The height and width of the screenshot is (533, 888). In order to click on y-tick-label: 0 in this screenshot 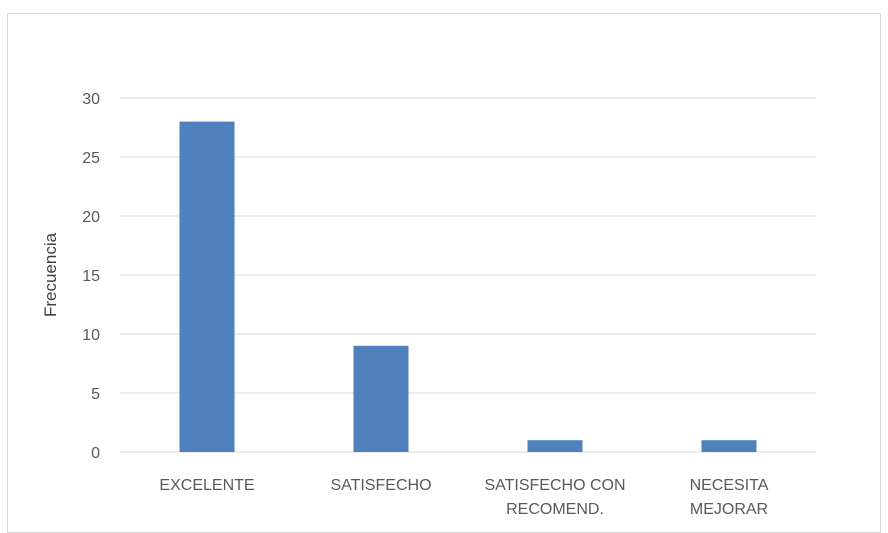, I will do `click(95, 453)`.